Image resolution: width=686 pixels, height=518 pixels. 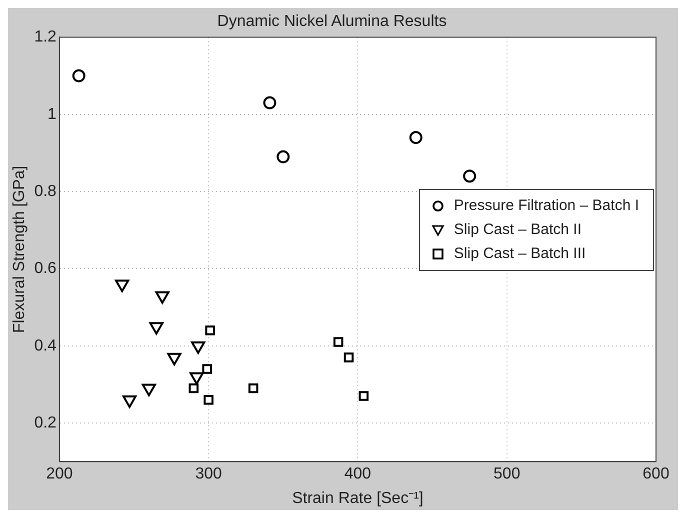 I want to click on y-tick-label: 0.2, so click(x=45, y=423).